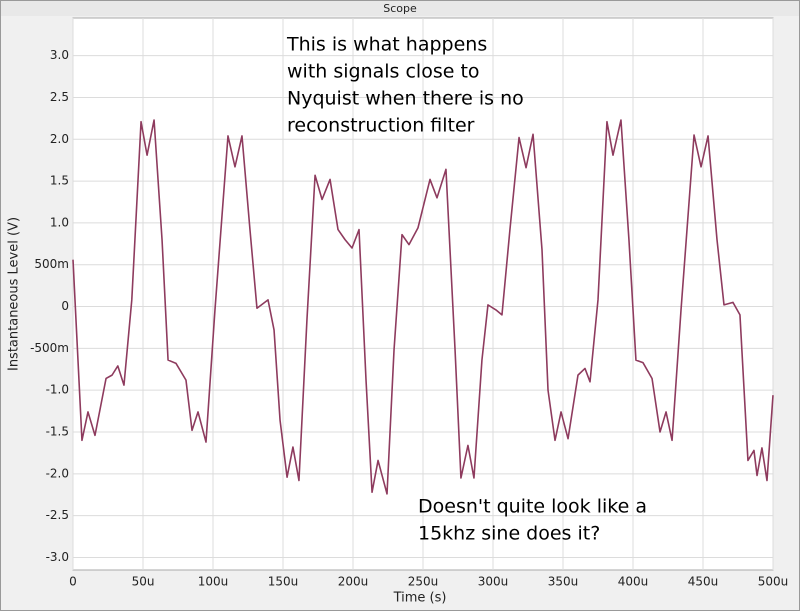  What do you see at coordinates (59, 139) in the screenshot?
I see `y-tick-label: 2.0` at bounding box center [59, 139].